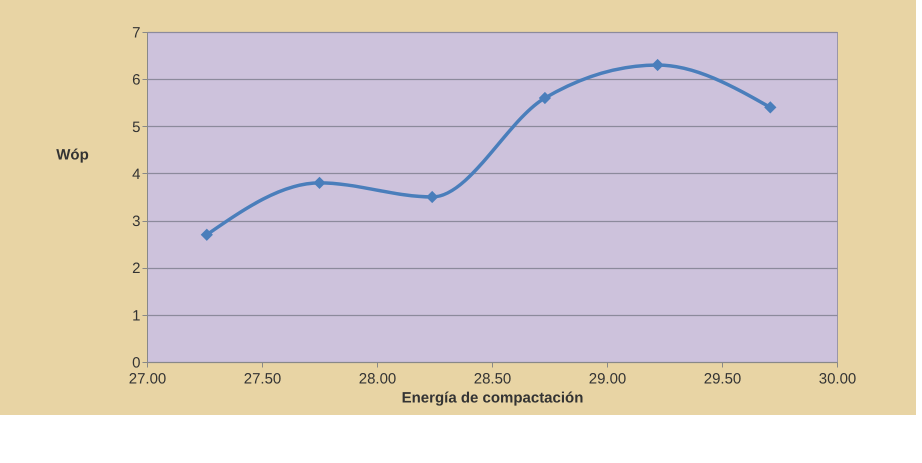  Describe the element at coordinates (136, 33) in the screenshot. I see `y-tick-label: 7` at that location.